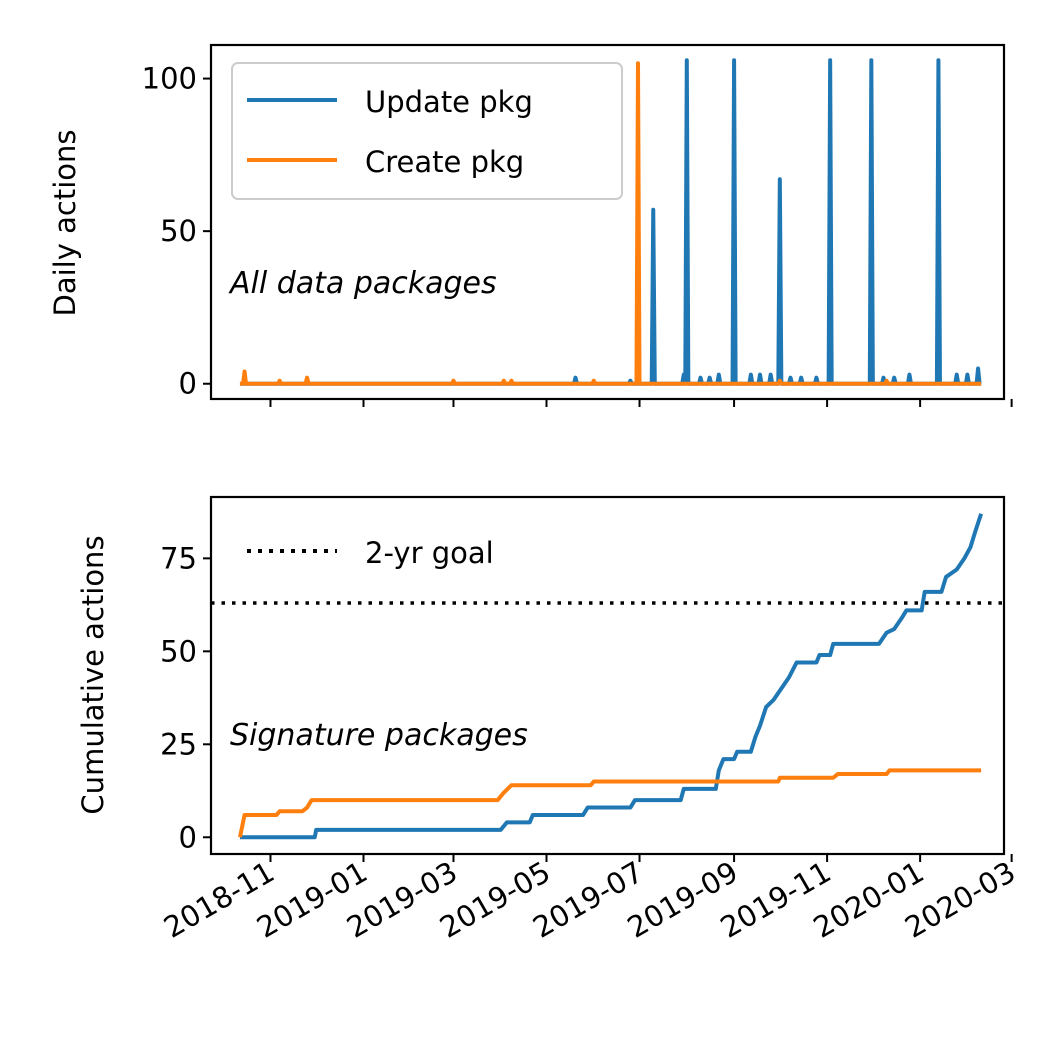 Image resolution: width=1050 pixels, height=1050 pixels. What do you see at coordinates (362, 283) in the screenshot?
I see `daily-actions-annotation: All data packages` at bounding box center [362, 283].